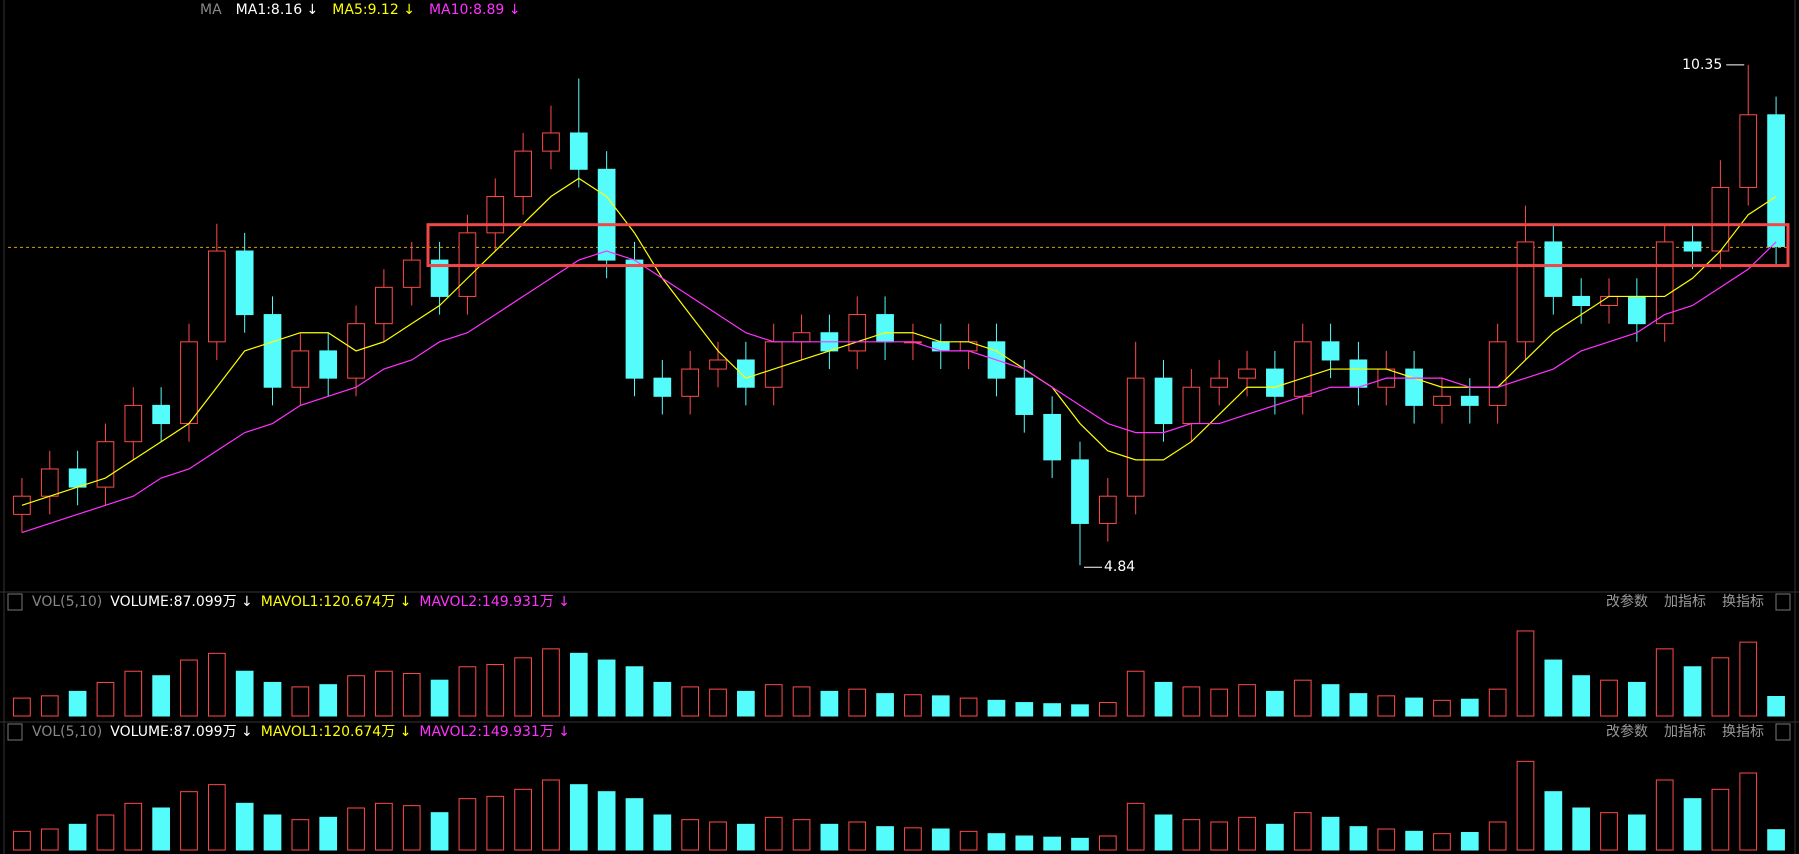 This screenshot has width=1799, height=854. Describe the element at coordinates (1119, 567) in the screenshot. I see `annotation-label: 4.84` at that location.